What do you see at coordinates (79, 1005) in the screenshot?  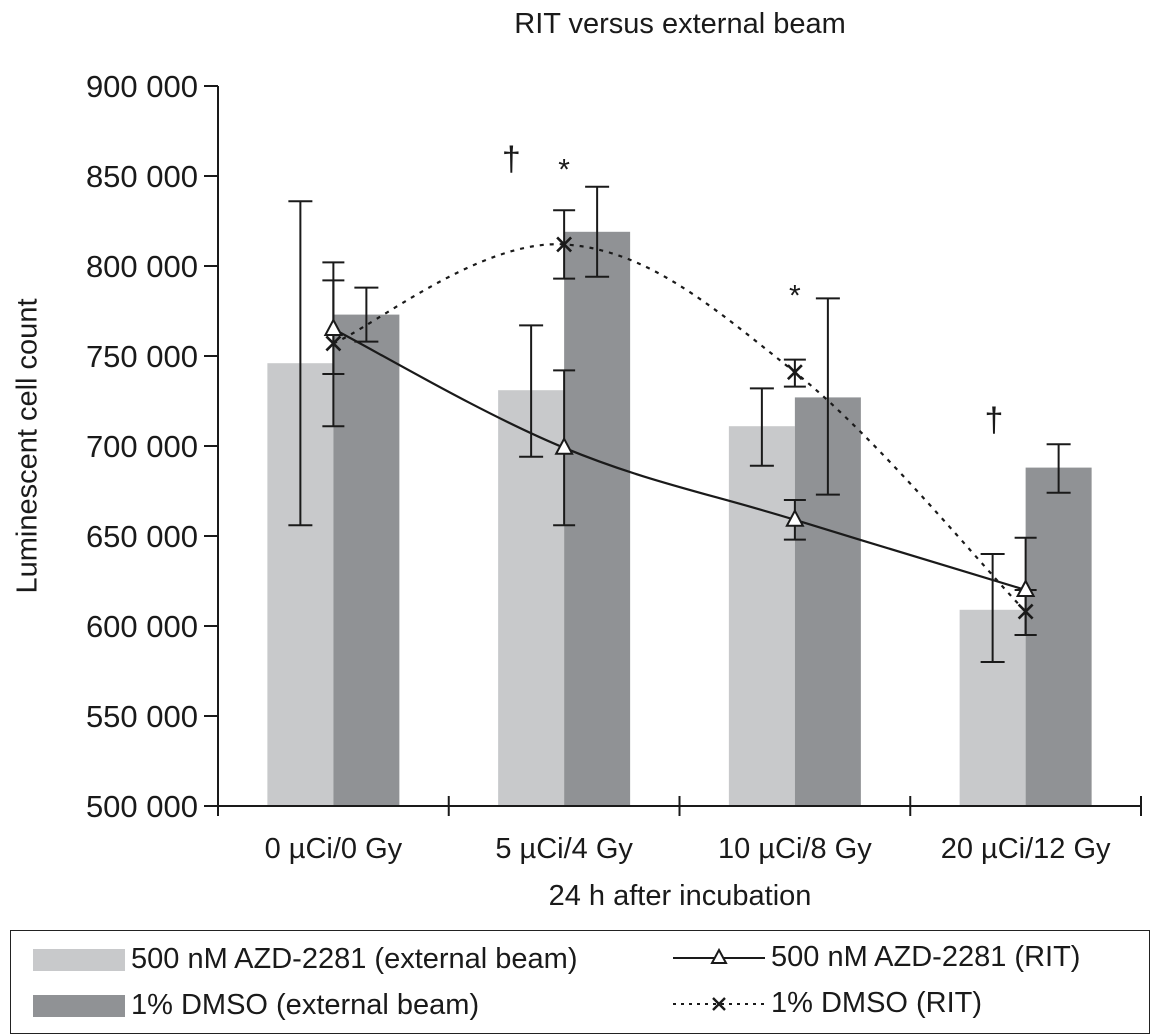 I see `legend-swatch-dmso-external` at bounding box center [79, 1005].